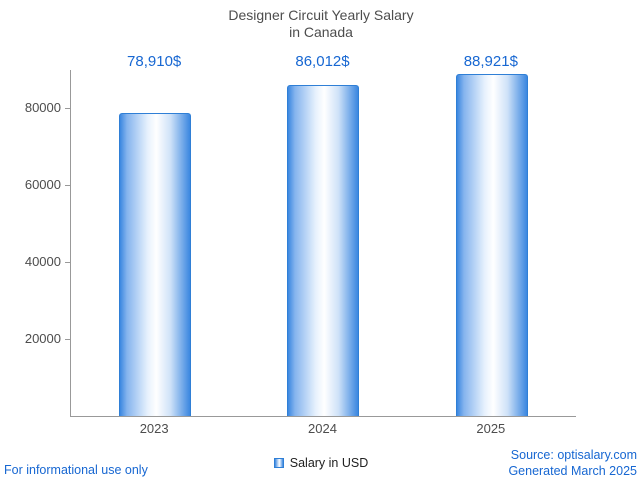 The height and width of the screenshot is (482, 642). What do you see at coordinates (572, 471) in the screenshot?
I see `generated-date: Generated March 2025` at bounding box center [572, 471].